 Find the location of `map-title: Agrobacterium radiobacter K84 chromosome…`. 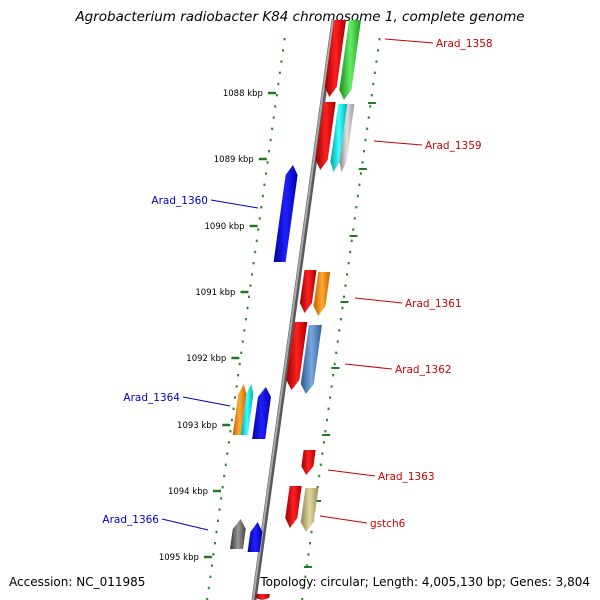

map-title: Agrobacterium radiobacter K84 chromosome… is located at coordinates (300, 17).